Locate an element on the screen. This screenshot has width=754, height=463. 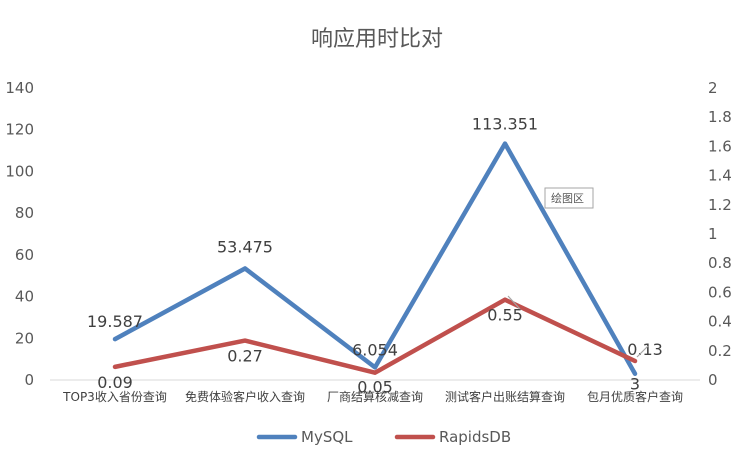
plot-area-tooltip: 绘图区 is located at coordinates (569, 198).